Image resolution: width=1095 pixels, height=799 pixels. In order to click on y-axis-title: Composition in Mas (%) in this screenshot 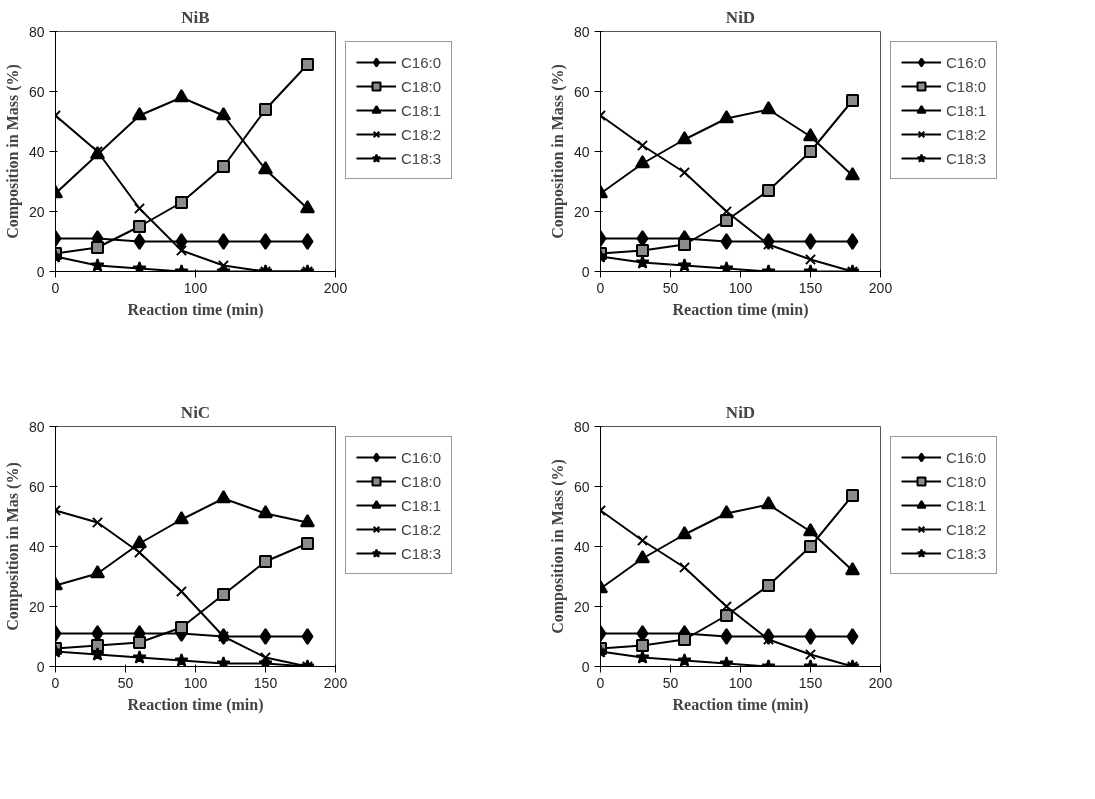, I will do `click(12, 546)`.